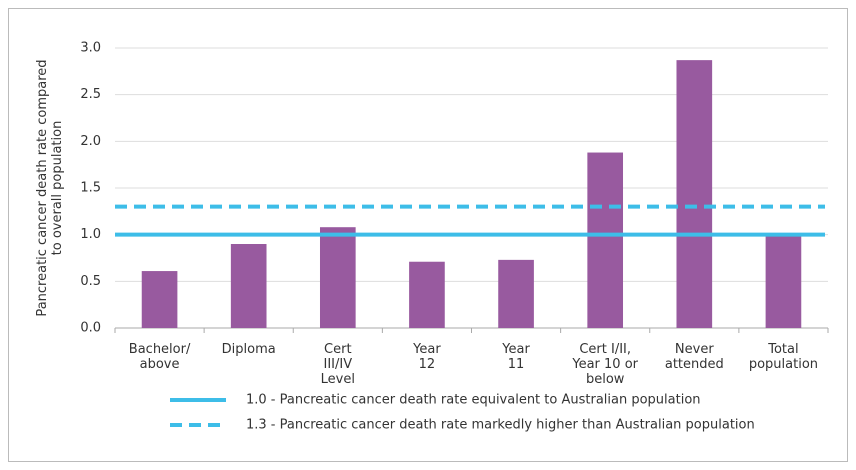  Describe the element at coordinates (90, 234) in the screenshot. I see `y-tick-label: 1.0` at that location.